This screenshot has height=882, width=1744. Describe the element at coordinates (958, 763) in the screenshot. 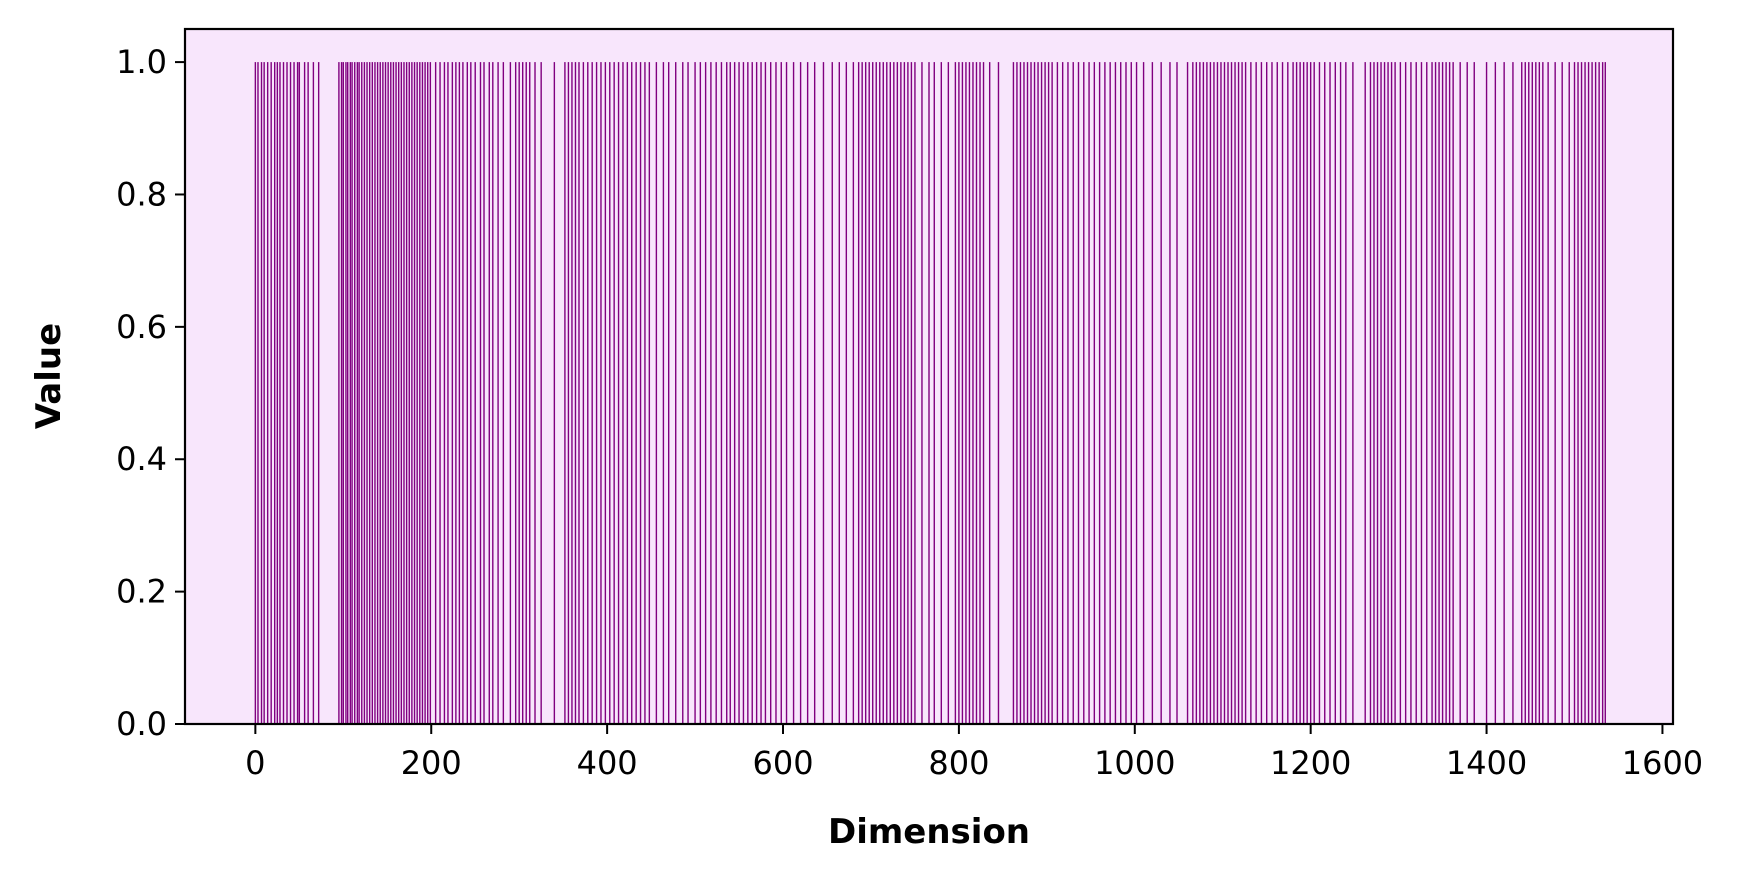

I see `x-tick-label: 800` at that location.